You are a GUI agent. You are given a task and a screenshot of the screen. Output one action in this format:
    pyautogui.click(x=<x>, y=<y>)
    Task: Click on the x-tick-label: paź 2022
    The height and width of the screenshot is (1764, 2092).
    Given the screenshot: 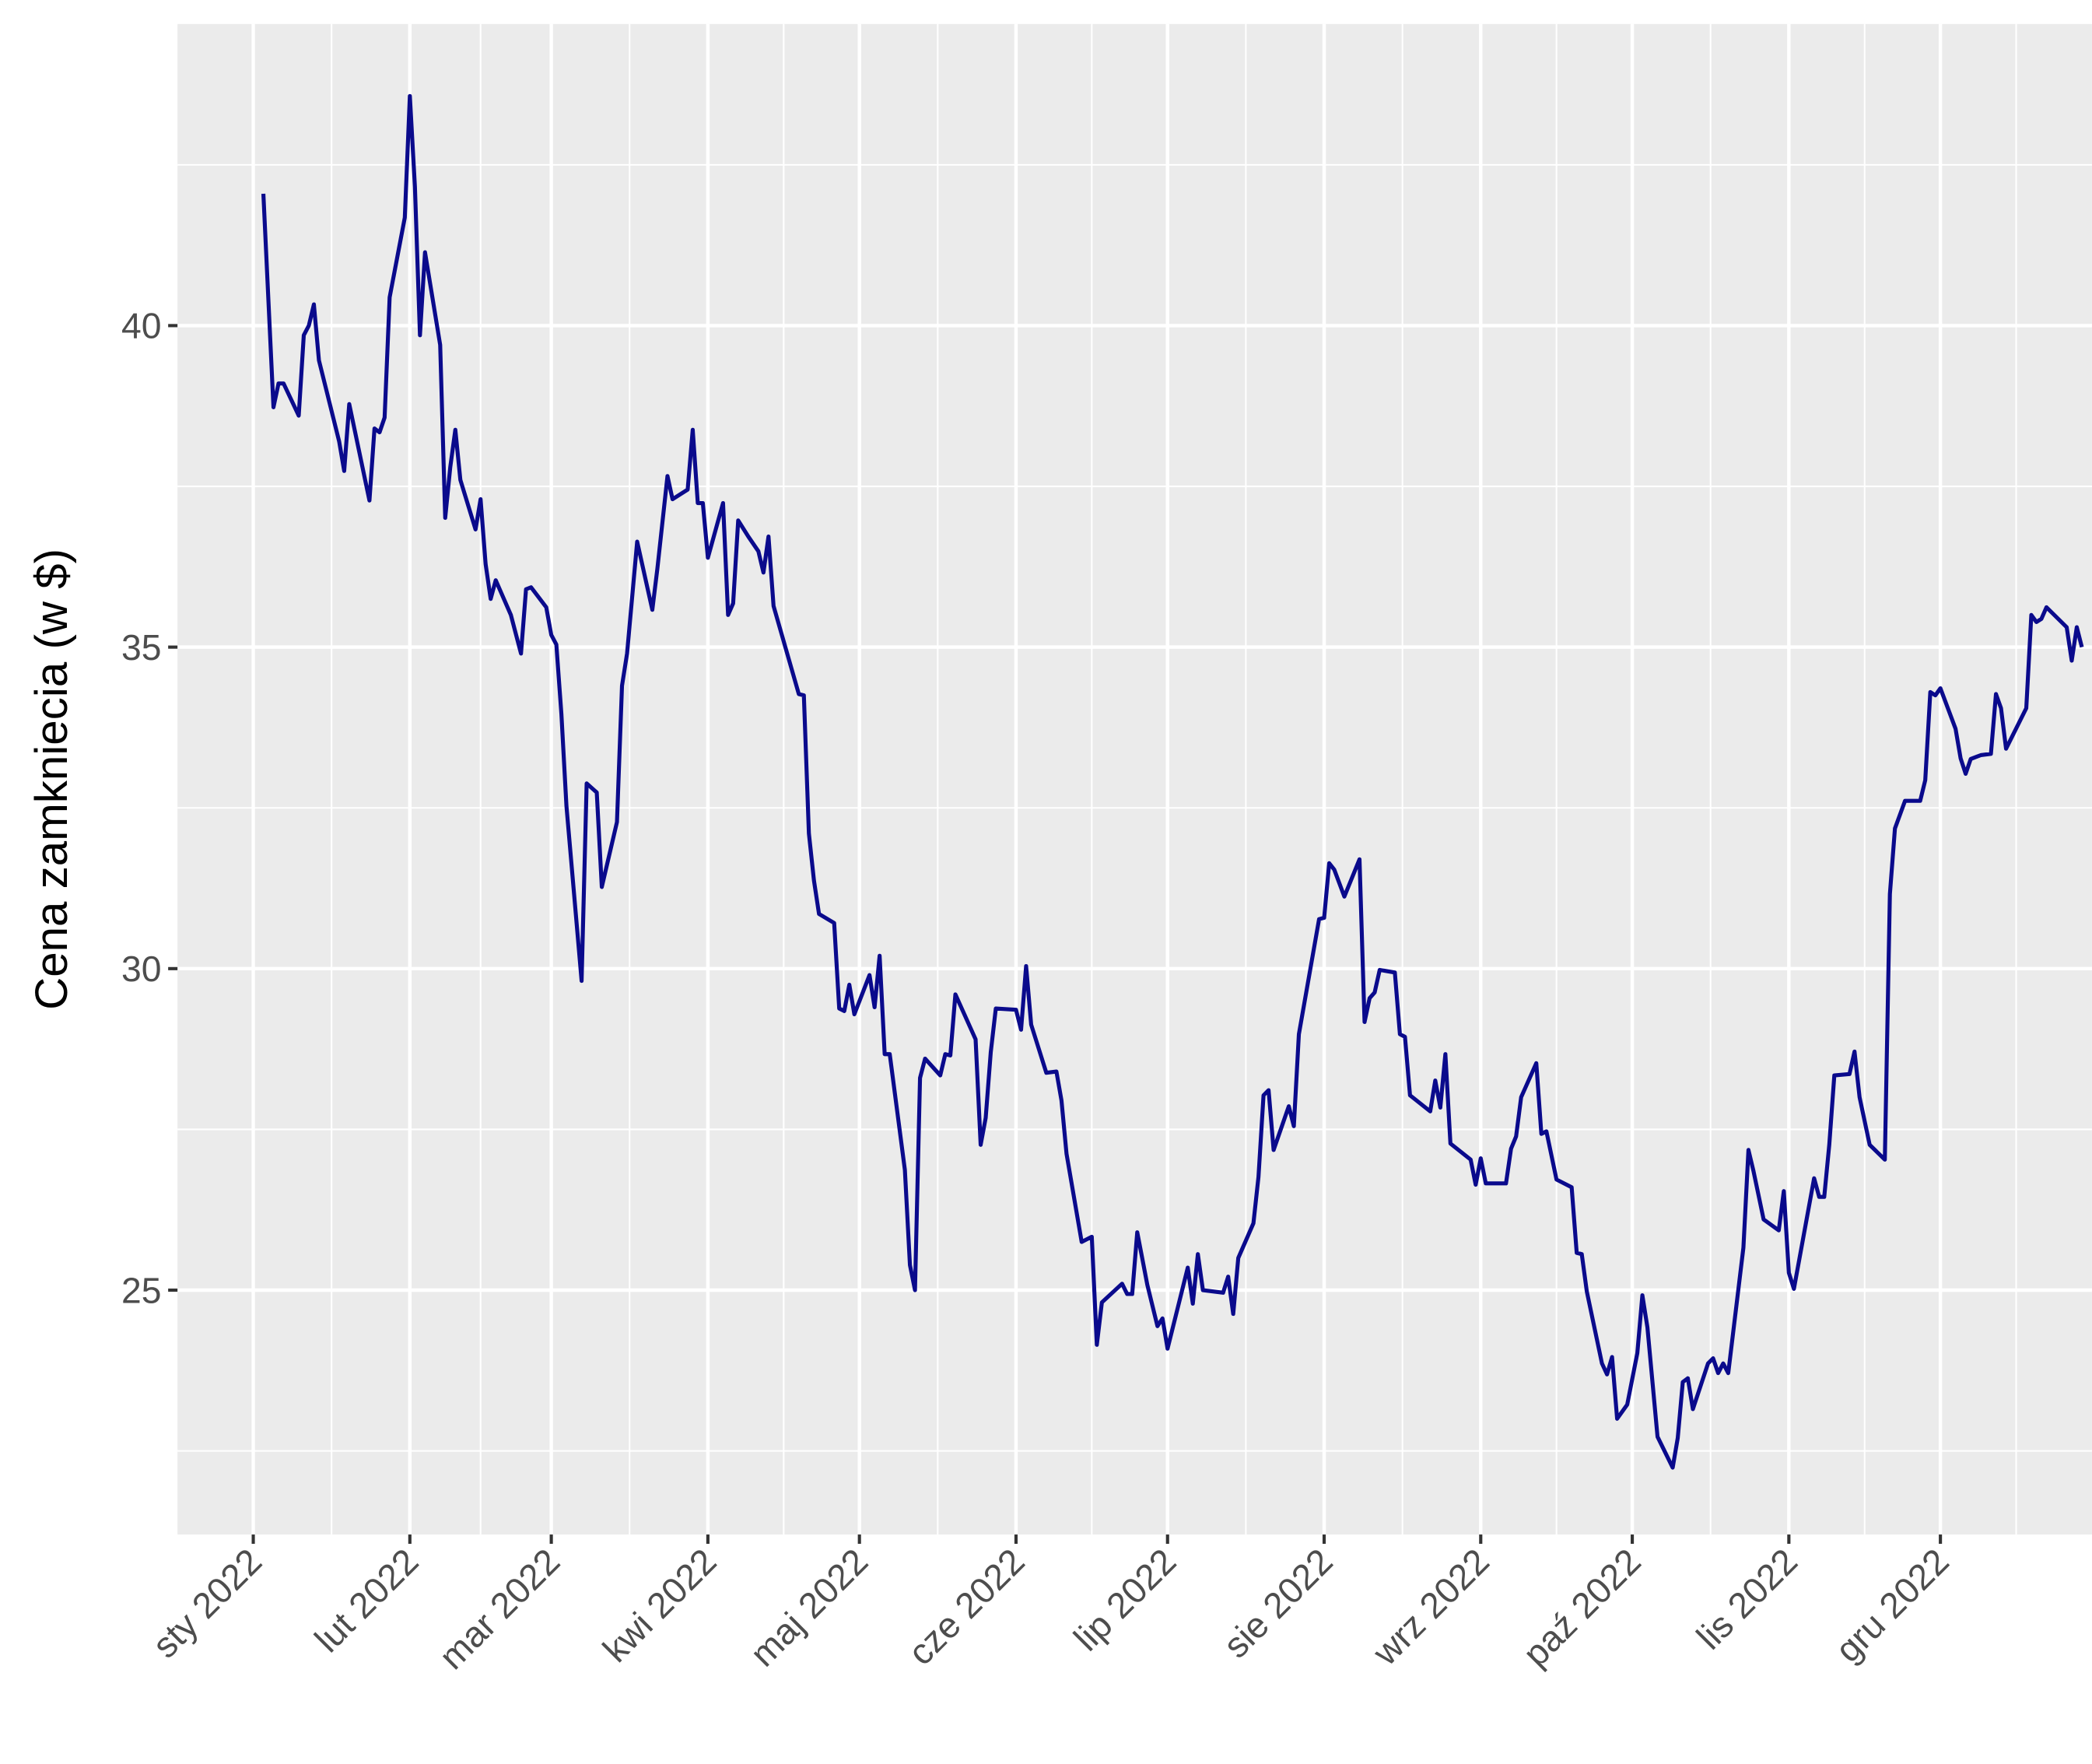 What is the action you would take?
    pyautogui.click(x=1581, y=1607)
    